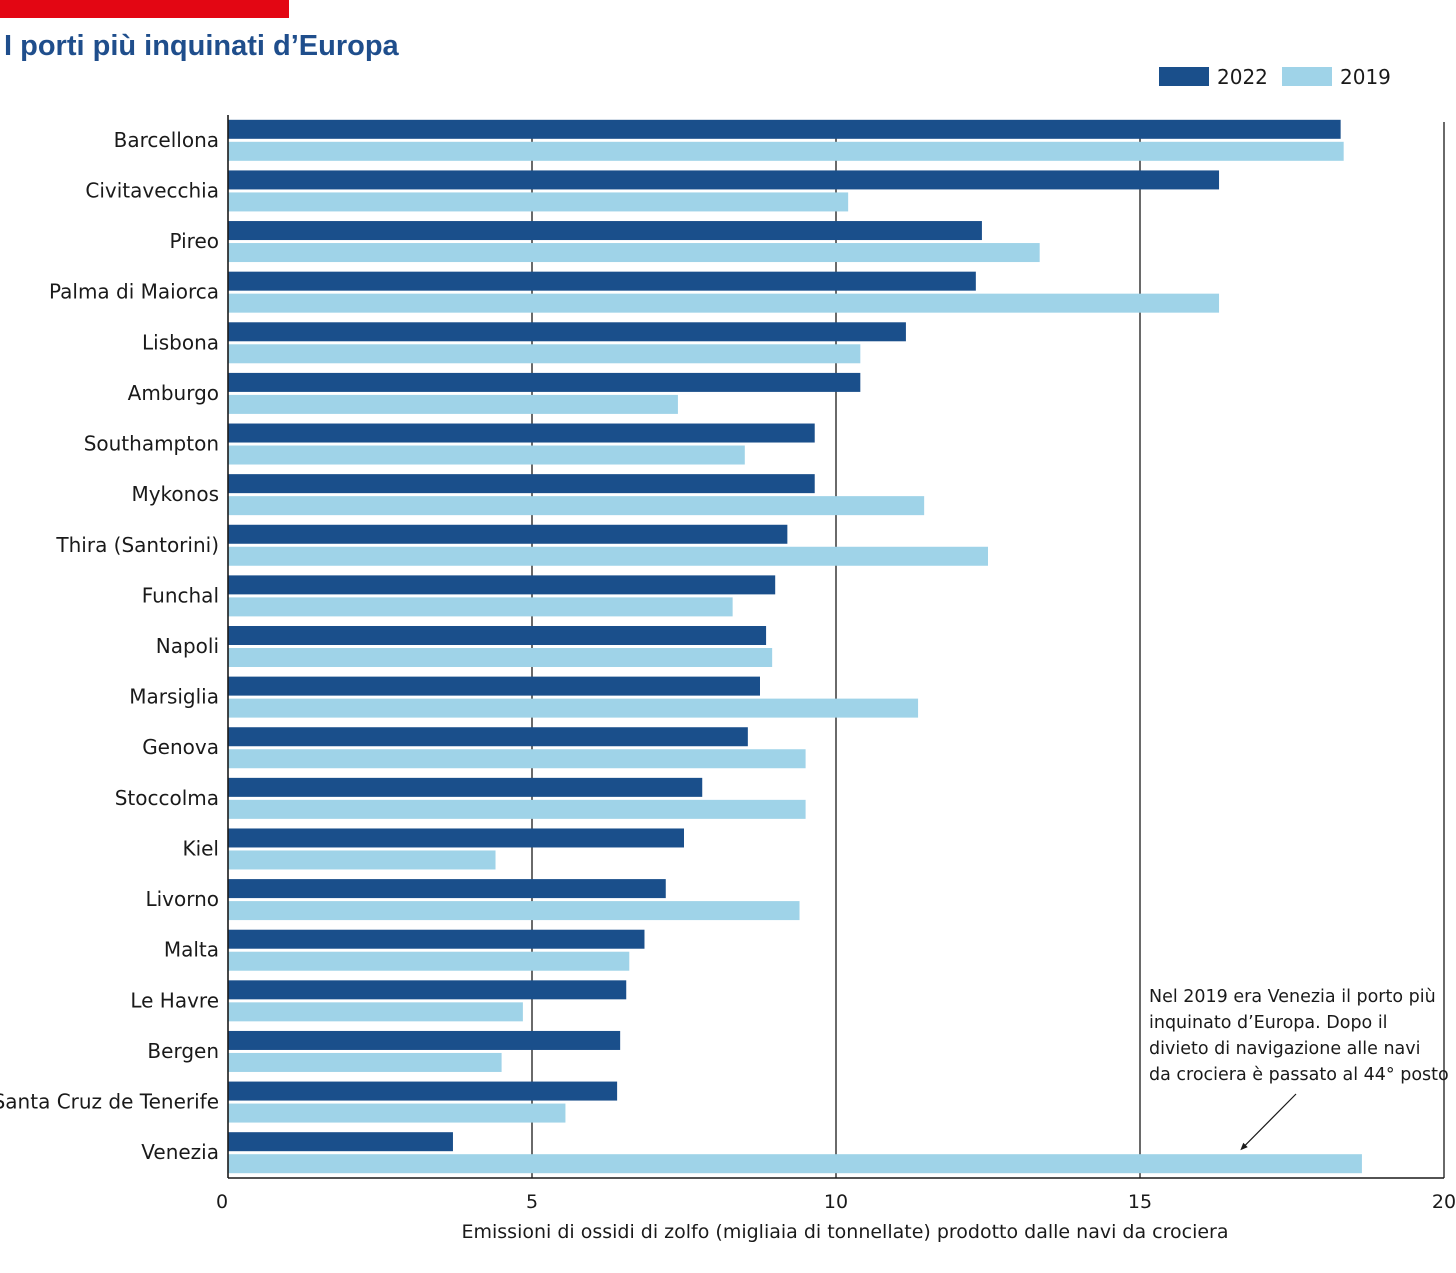 The image size is (1456, 1273). What do you see at coordinates (180, 595) in the screenshot?
I see `category-label: Funchal` at bounding box center [180, 595].